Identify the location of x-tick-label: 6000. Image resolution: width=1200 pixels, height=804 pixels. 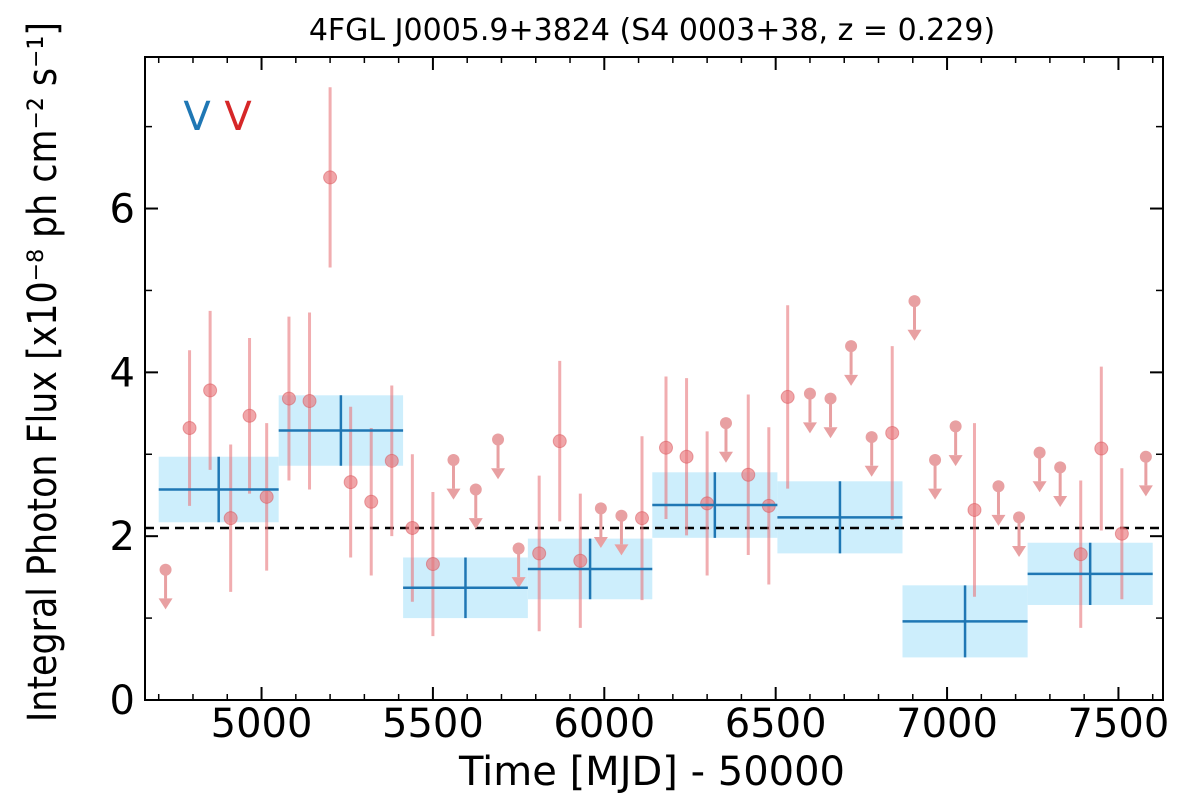
(604, 724).